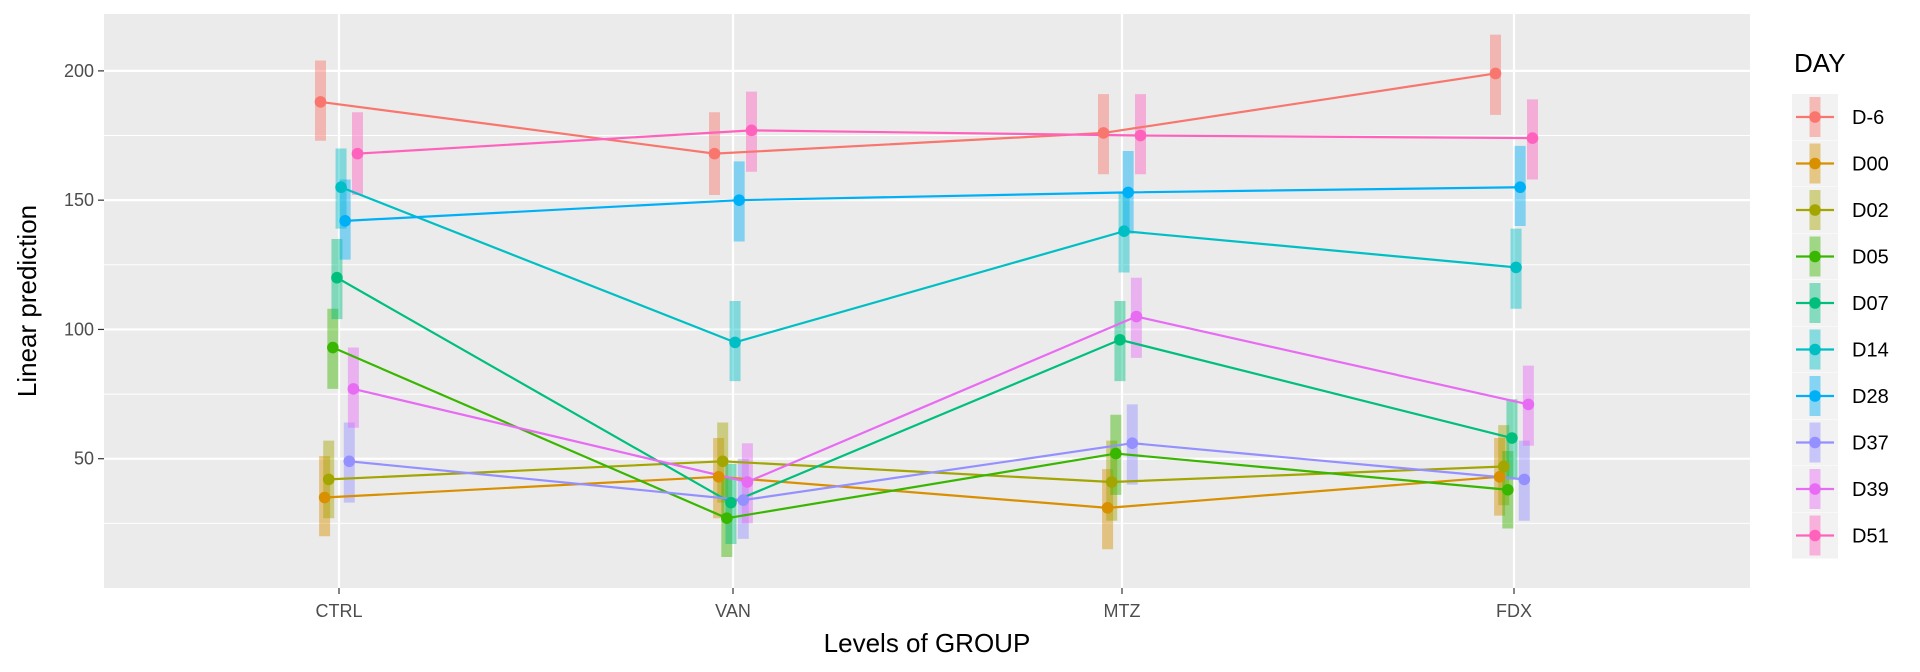  Describe the element at coordinates (1122, 611) in the screenshot. I see `x-tick-label: MTZ` at that location.